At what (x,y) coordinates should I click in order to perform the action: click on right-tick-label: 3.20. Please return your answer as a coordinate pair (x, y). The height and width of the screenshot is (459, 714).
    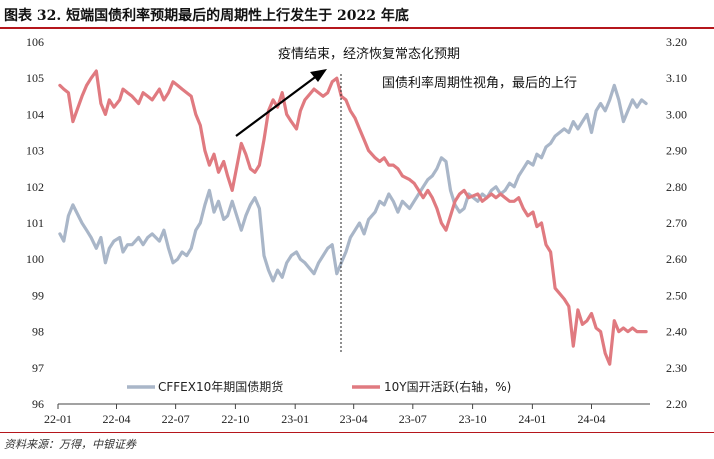
    Looking at the image, I should click on (676, 42).